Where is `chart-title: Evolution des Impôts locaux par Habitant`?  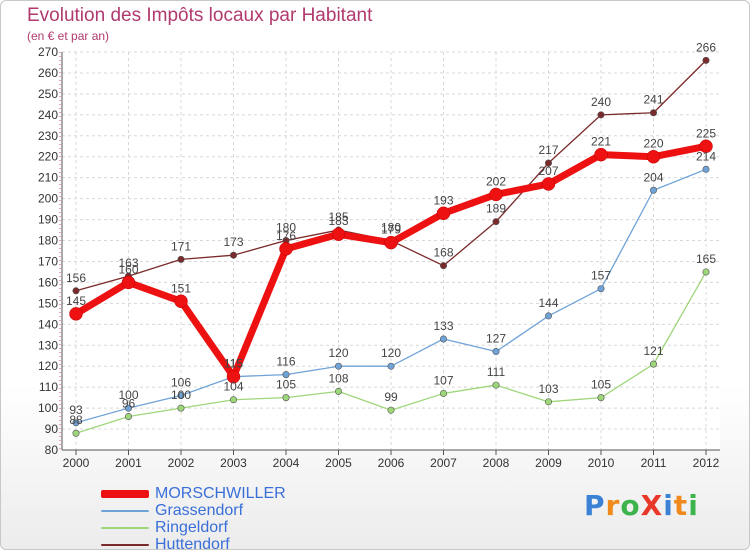 chart-title: Evolution des Impôts locaux par Habitant is located at coordinates (200, 15).